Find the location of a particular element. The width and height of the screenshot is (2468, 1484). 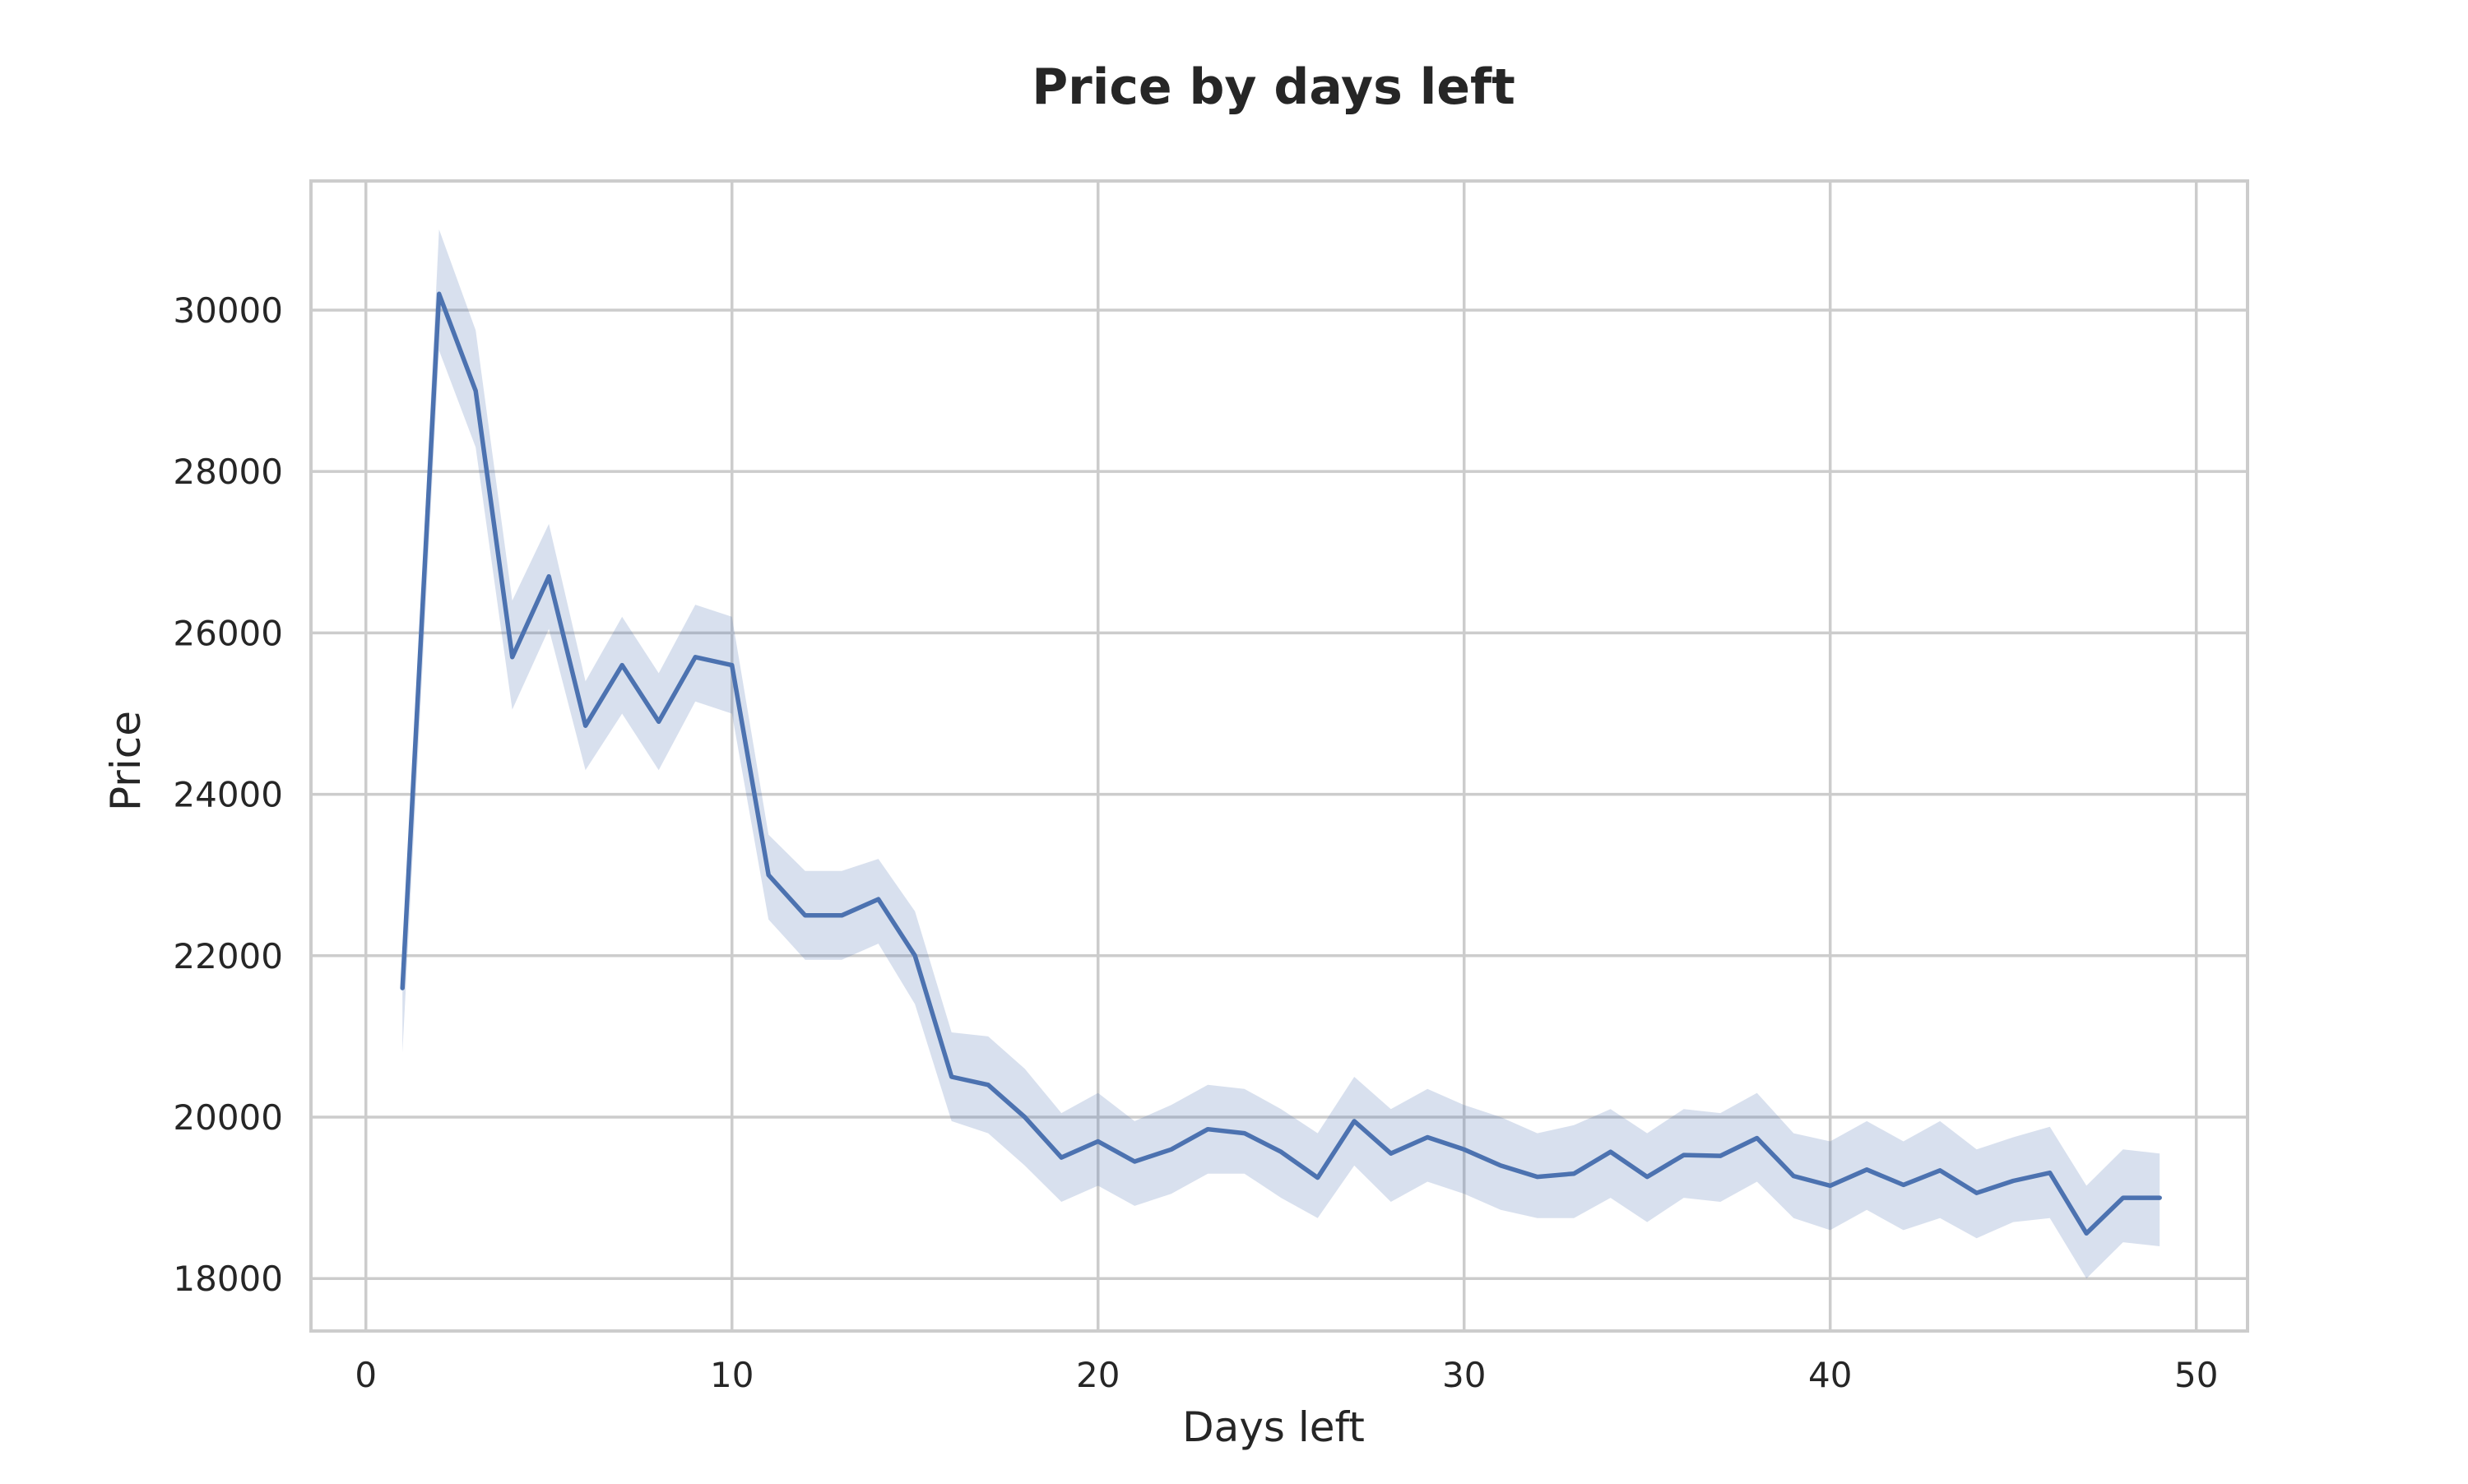

x-tick-label: 50 is located at coordinates (2196, 1375).